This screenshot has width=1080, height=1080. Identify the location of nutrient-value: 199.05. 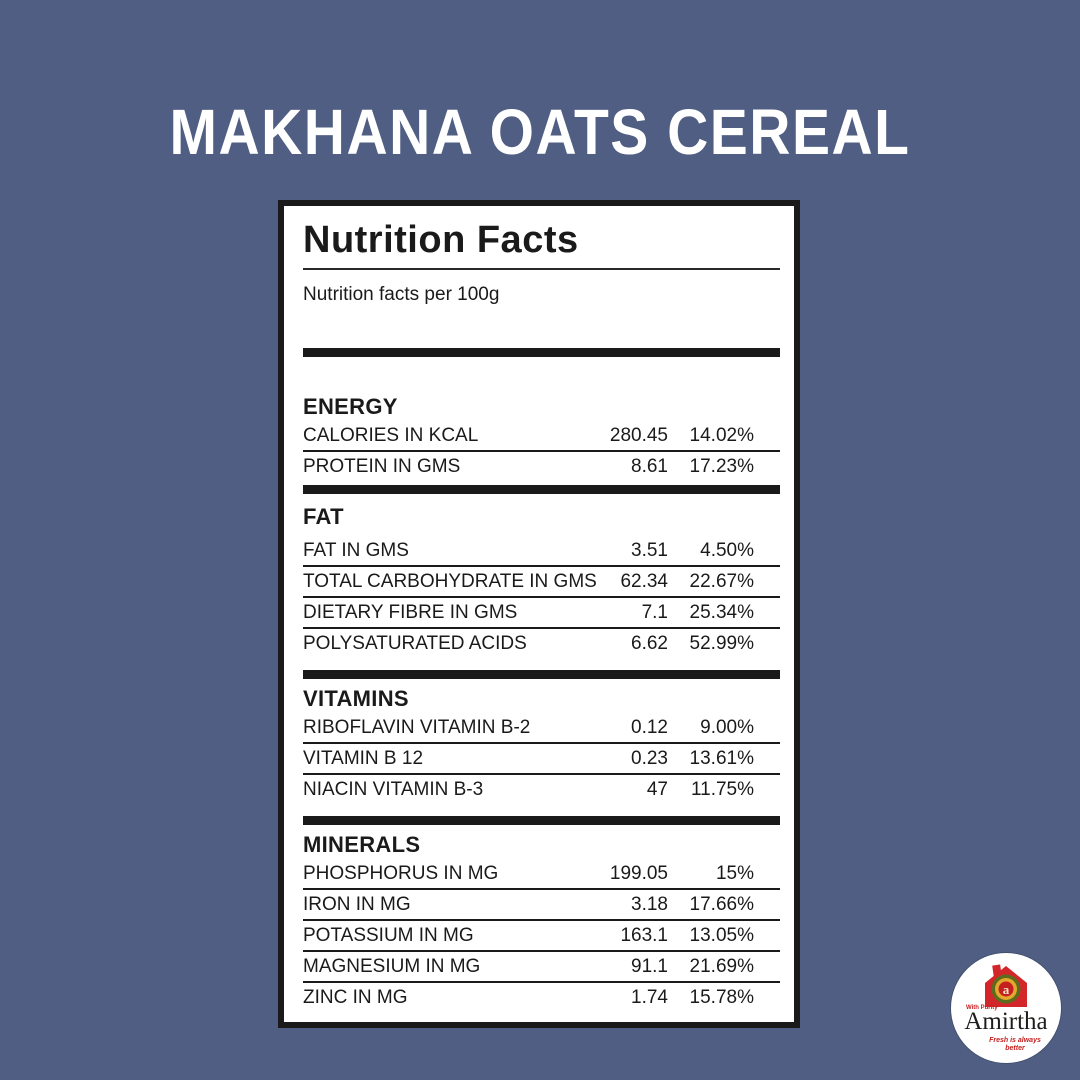
(638, 873).